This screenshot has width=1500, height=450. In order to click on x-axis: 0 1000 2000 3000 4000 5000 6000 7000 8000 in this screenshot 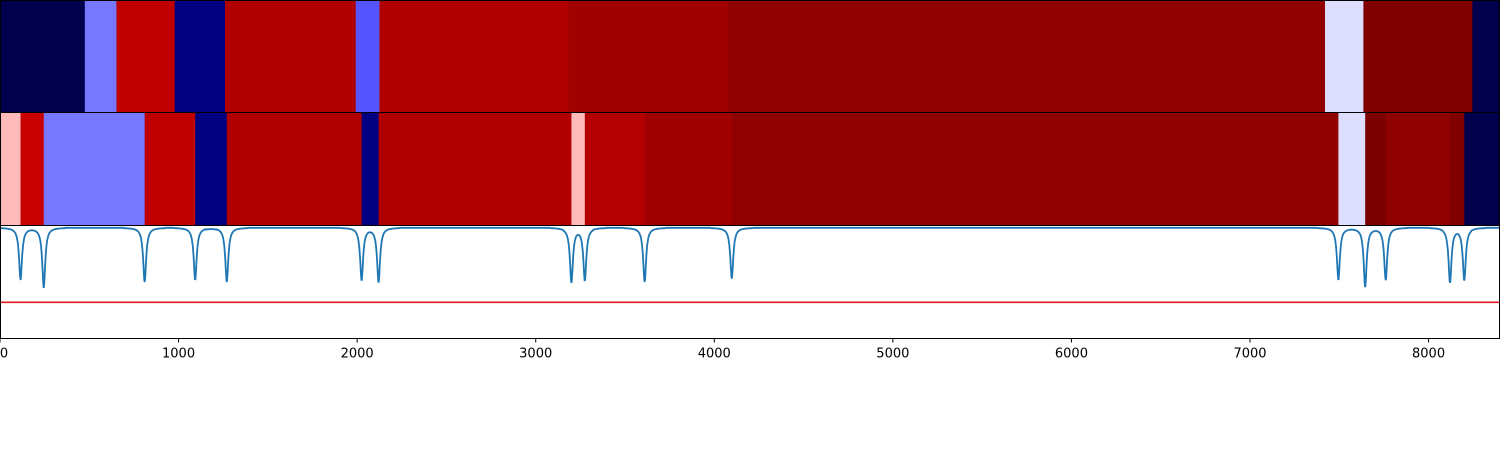, I will do `click(722, 350)`.